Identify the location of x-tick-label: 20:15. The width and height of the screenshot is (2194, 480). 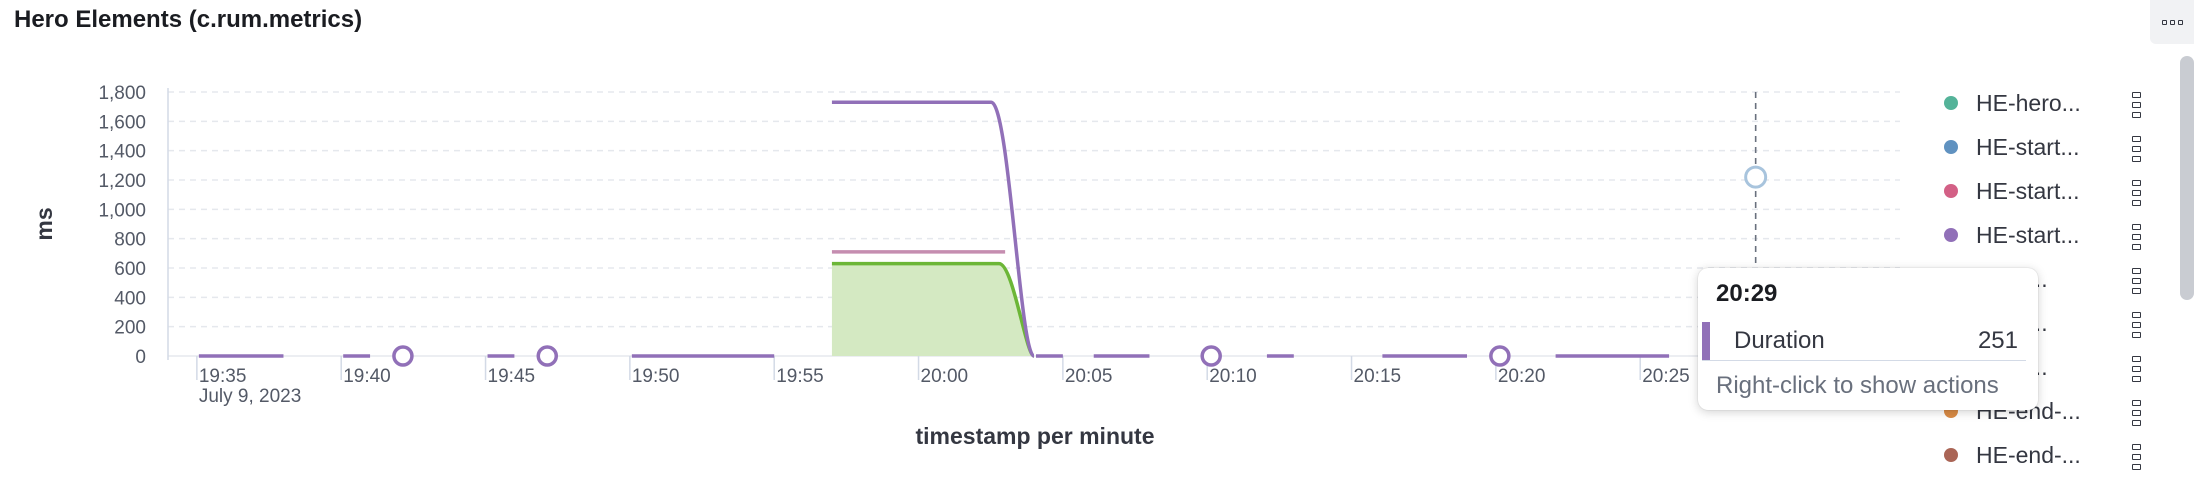
(1378, 376).